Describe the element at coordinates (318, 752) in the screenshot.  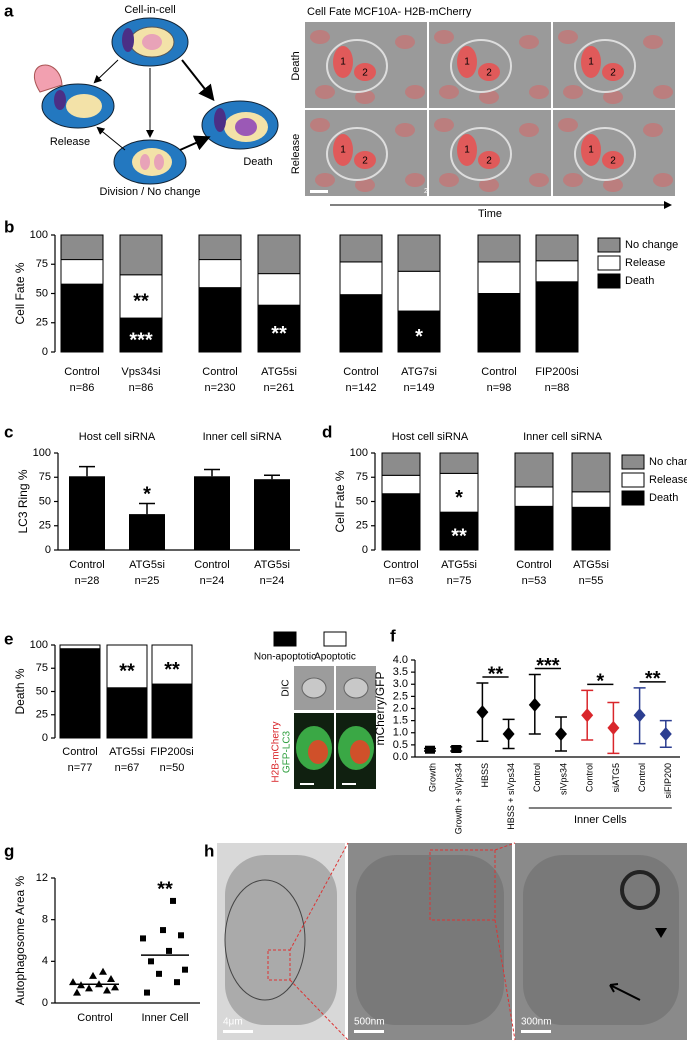
I see `mcherry-nucleus` at that location.